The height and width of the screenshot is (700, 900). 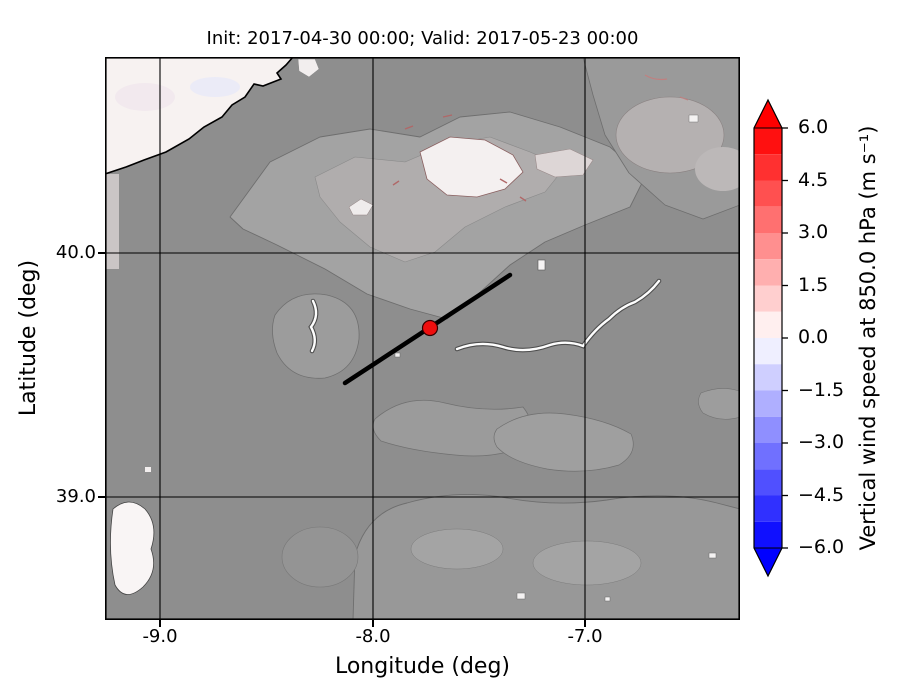 I want to click on colorbar-tick-label: −6.0, so click(x=821, y=547).